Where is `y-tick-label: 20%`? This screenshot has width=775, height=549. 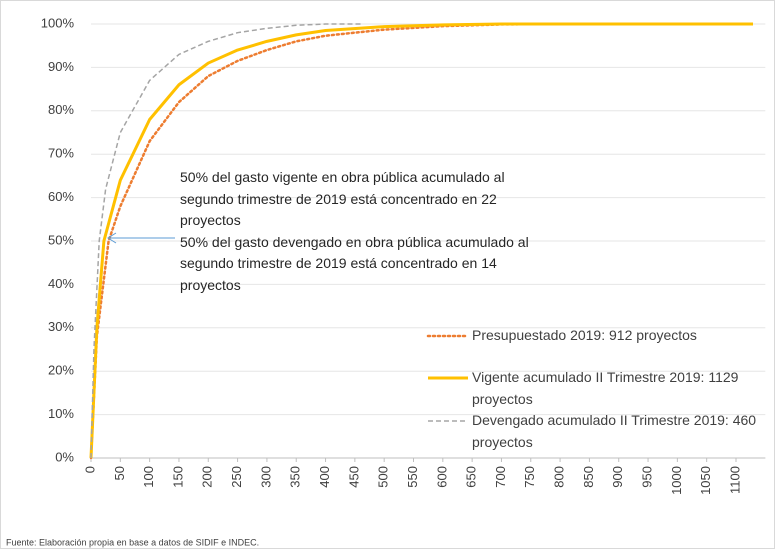
y-tick-label: 20% is located at coordinates (61, 370).